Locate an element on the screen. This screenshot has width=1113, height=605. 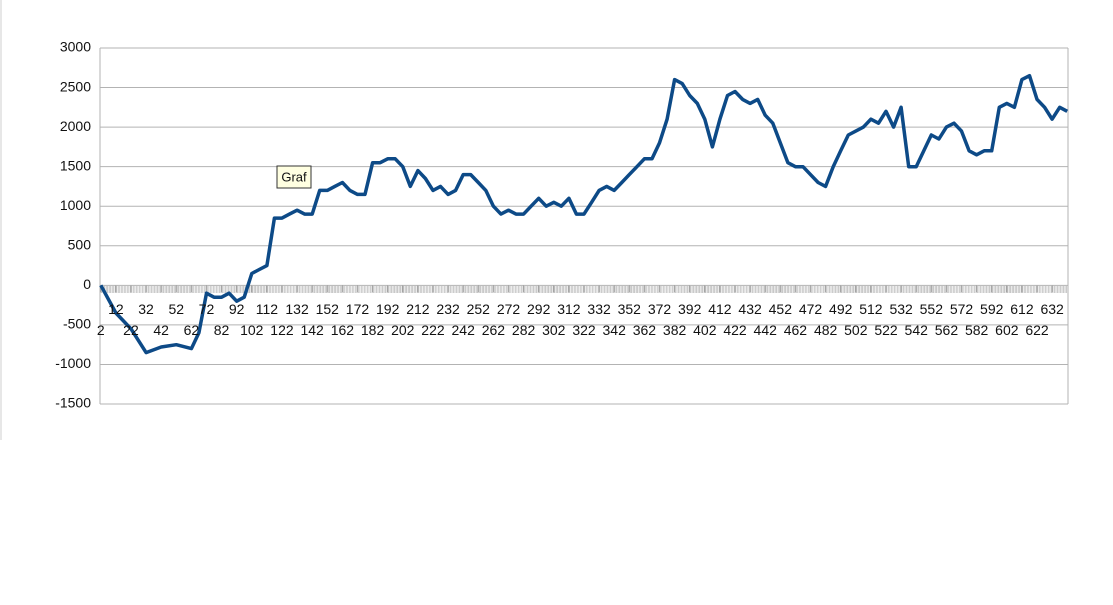
x-tick-label: 372 is located at coordinates (660, 309).